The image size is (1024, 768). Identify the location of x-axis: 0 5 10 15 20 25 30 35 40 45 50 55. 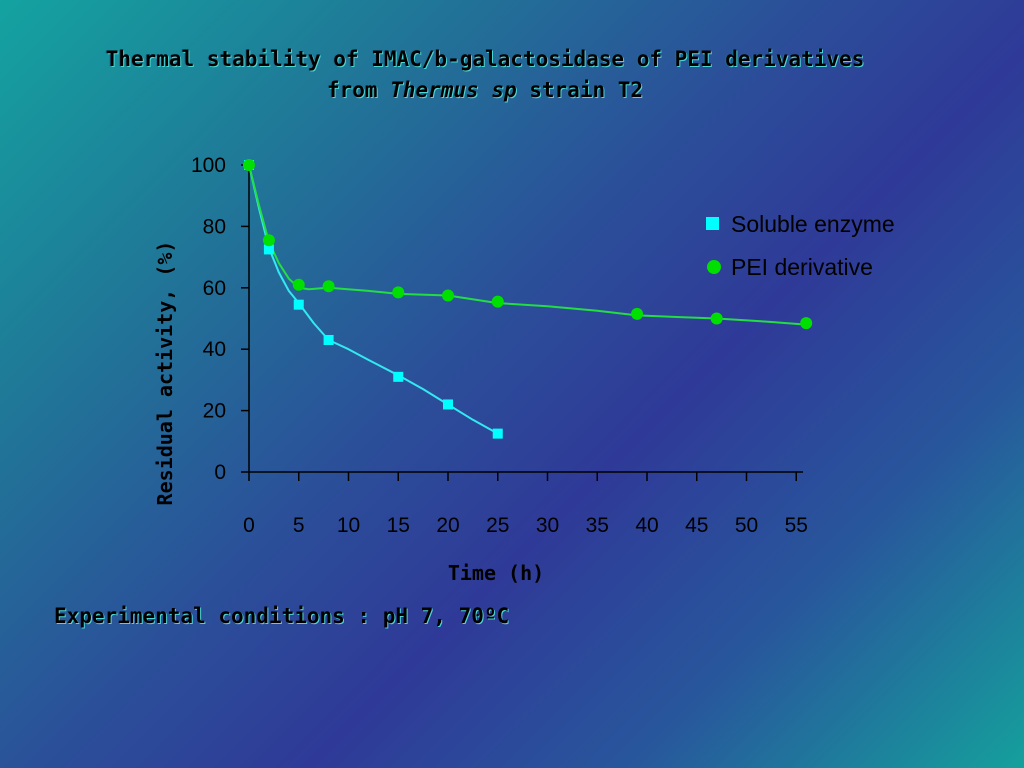
(525, 504).